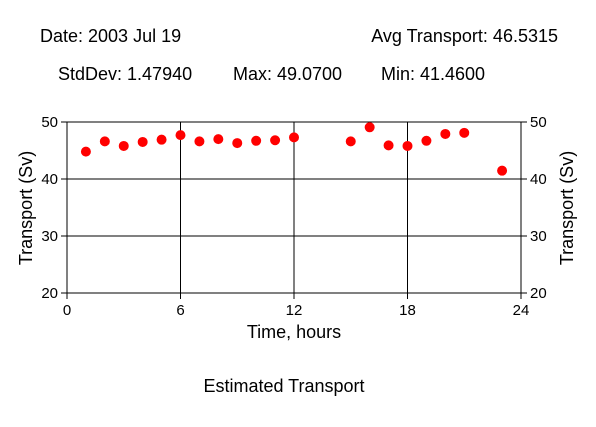 The height and width of the screenshot is (427, 596). What do you see at coordinates (567, 208) in the screenshot?
I see `y-axis-title-right: Transport (Sv)` at bounding box center [567, 208].